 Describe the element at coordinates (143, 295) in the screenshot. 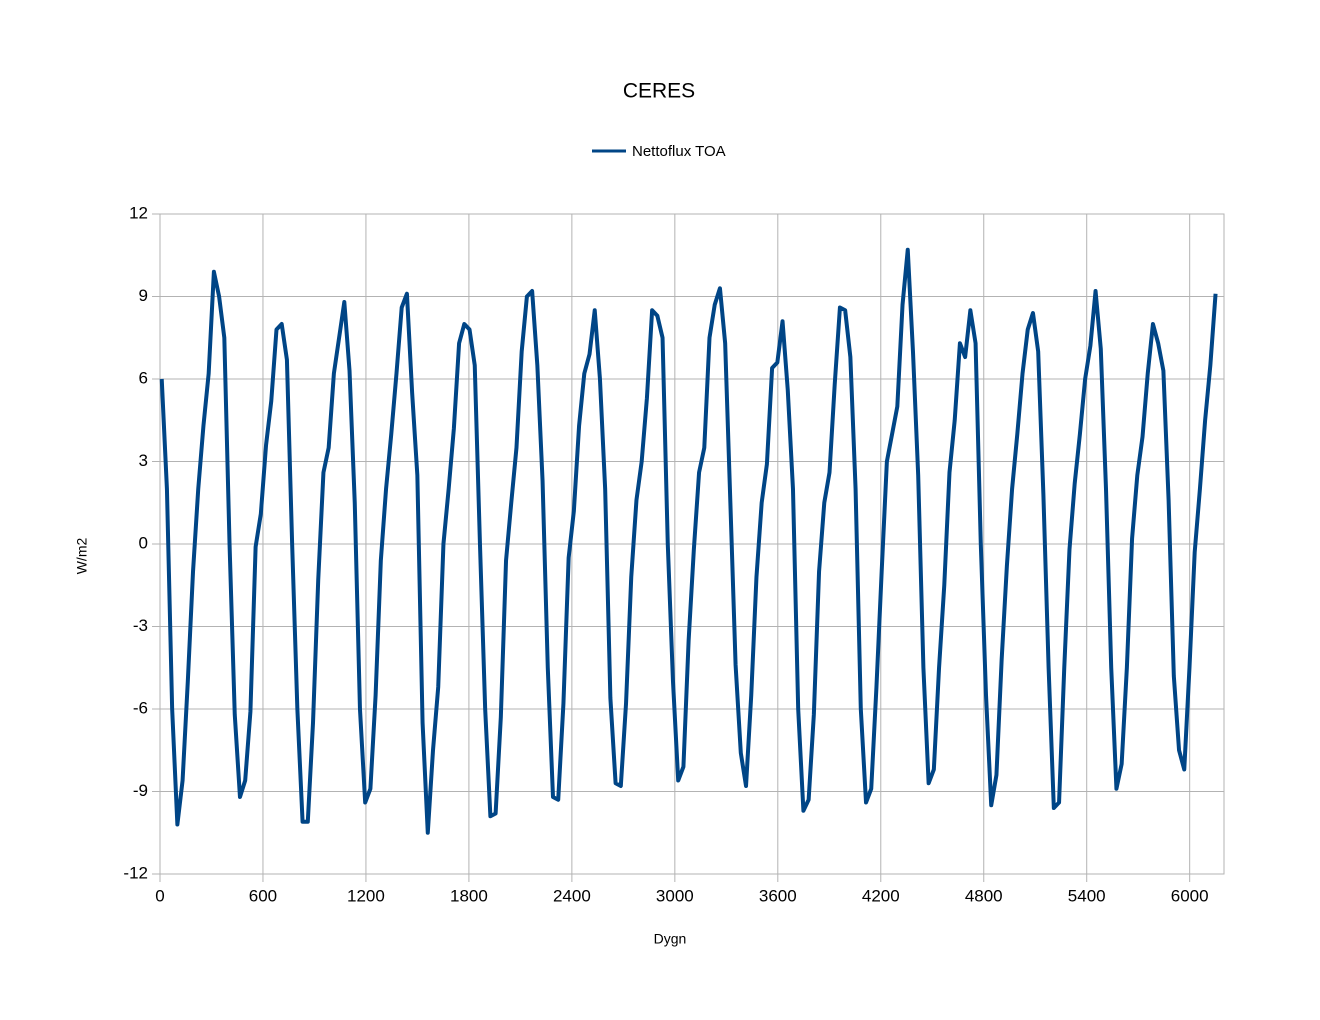

I see `y-tick-label: 9` at that location.